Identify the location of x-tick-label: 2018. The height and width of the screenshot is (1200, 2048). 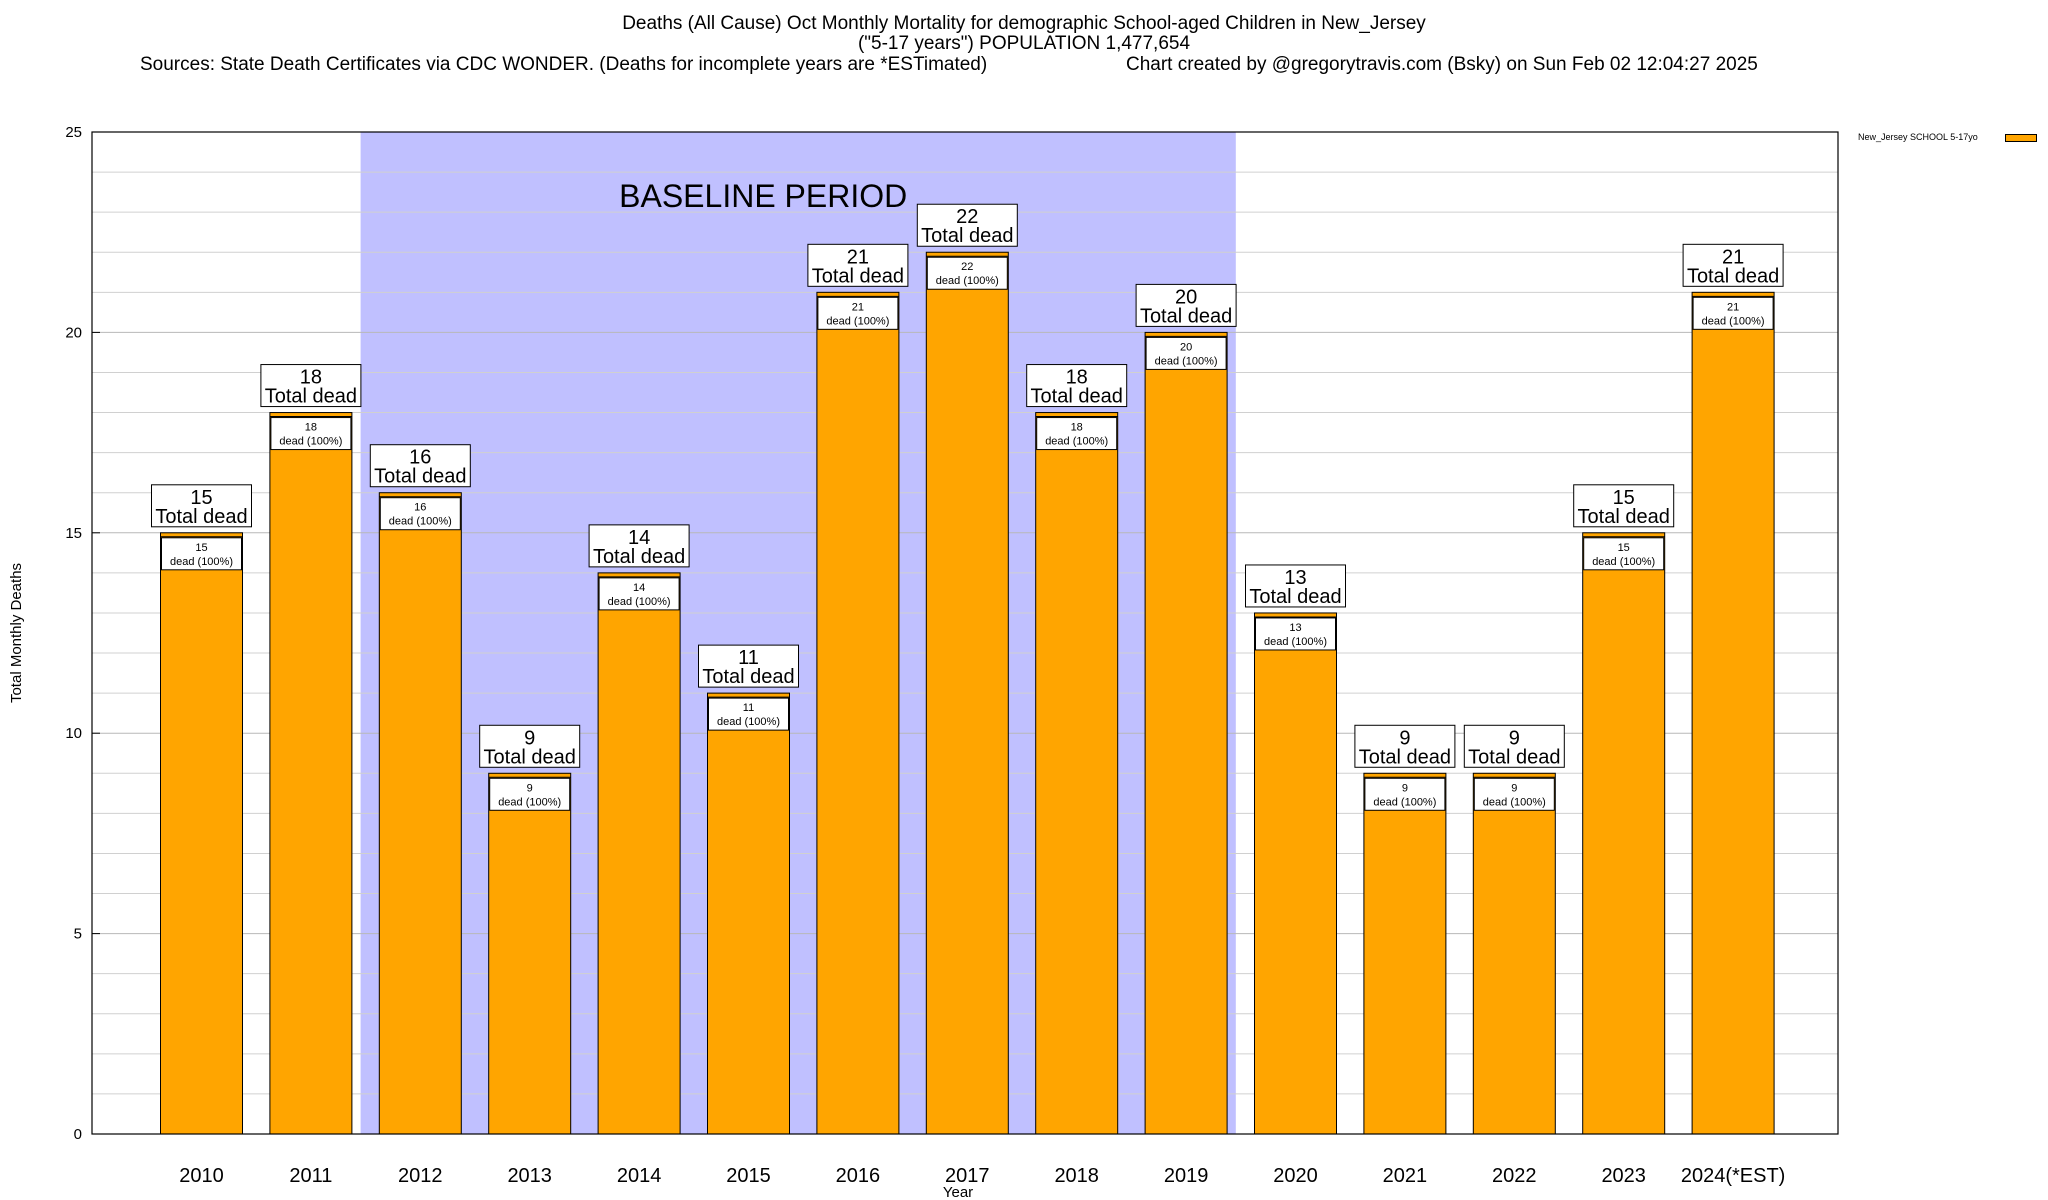
(1076, 1176).